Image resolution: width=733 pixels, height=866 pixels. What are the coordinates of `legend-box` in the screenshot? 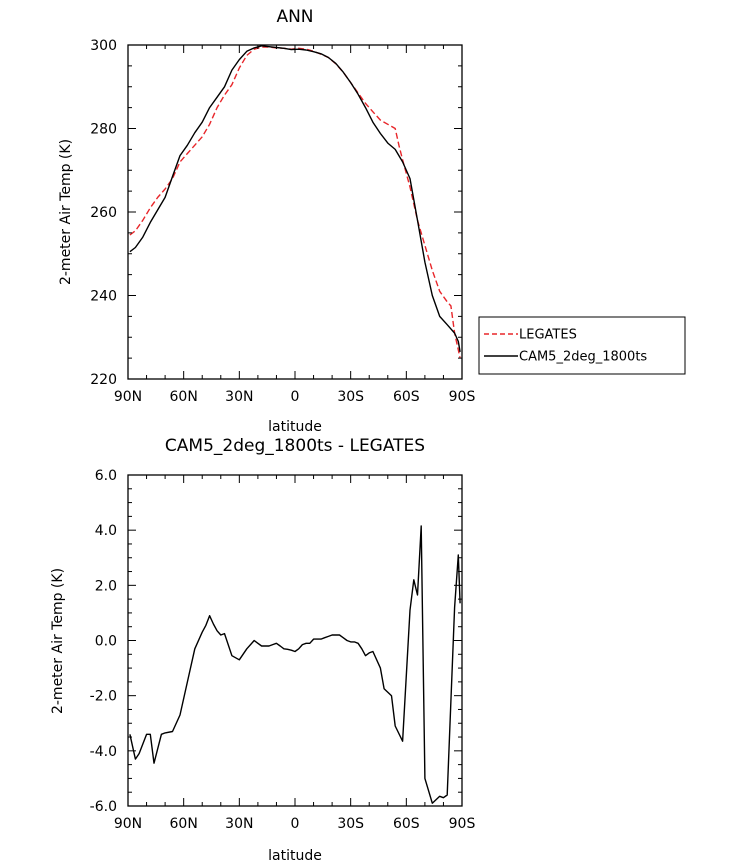 It's located at (582, 345).